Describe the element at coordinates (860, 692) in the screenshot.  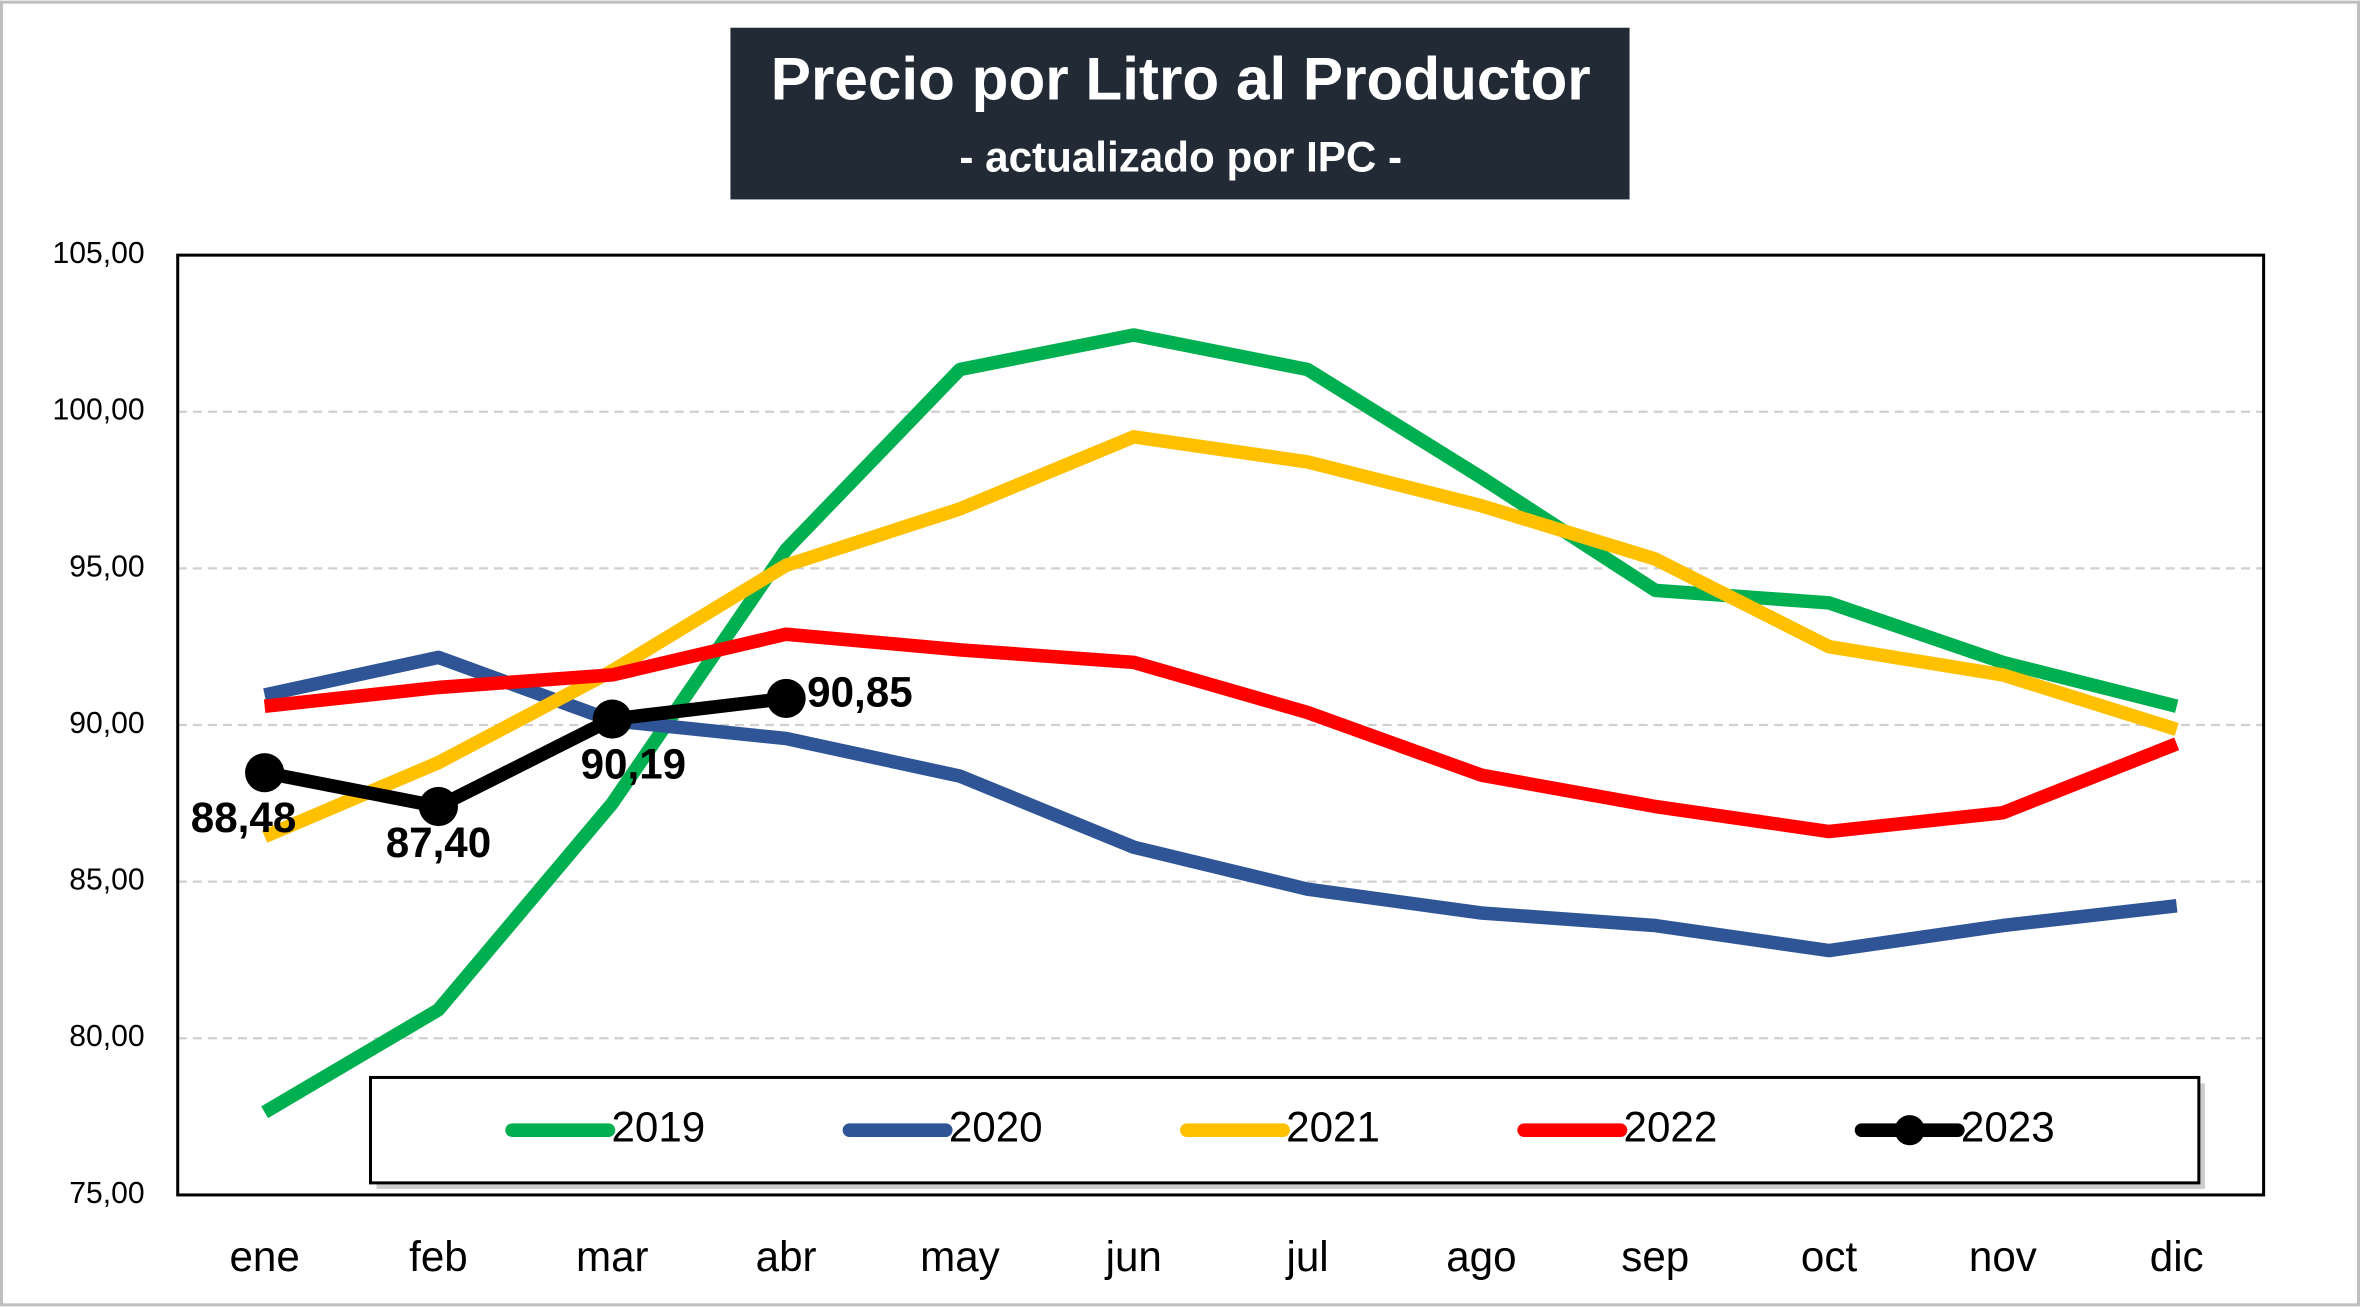
I see `data-label: 90,85` at that location.